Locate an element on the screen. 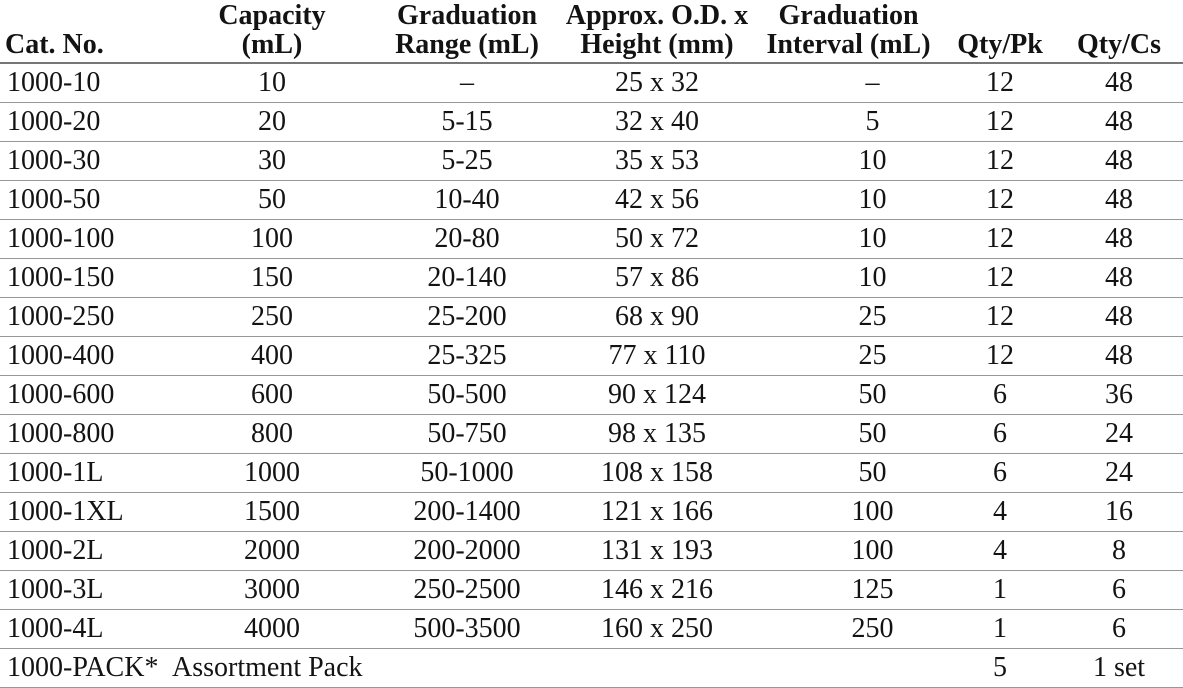 This screenshot has height=688, width=1183. cell-qty-cs: 6 is located at coordinates (1119, 590).